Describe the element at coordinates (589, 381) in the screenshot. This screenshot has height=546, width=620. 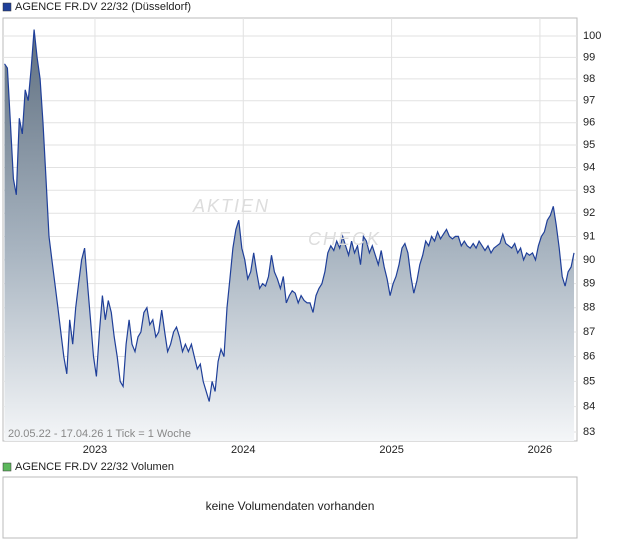
I see `y-tick-label: 85` at that location.